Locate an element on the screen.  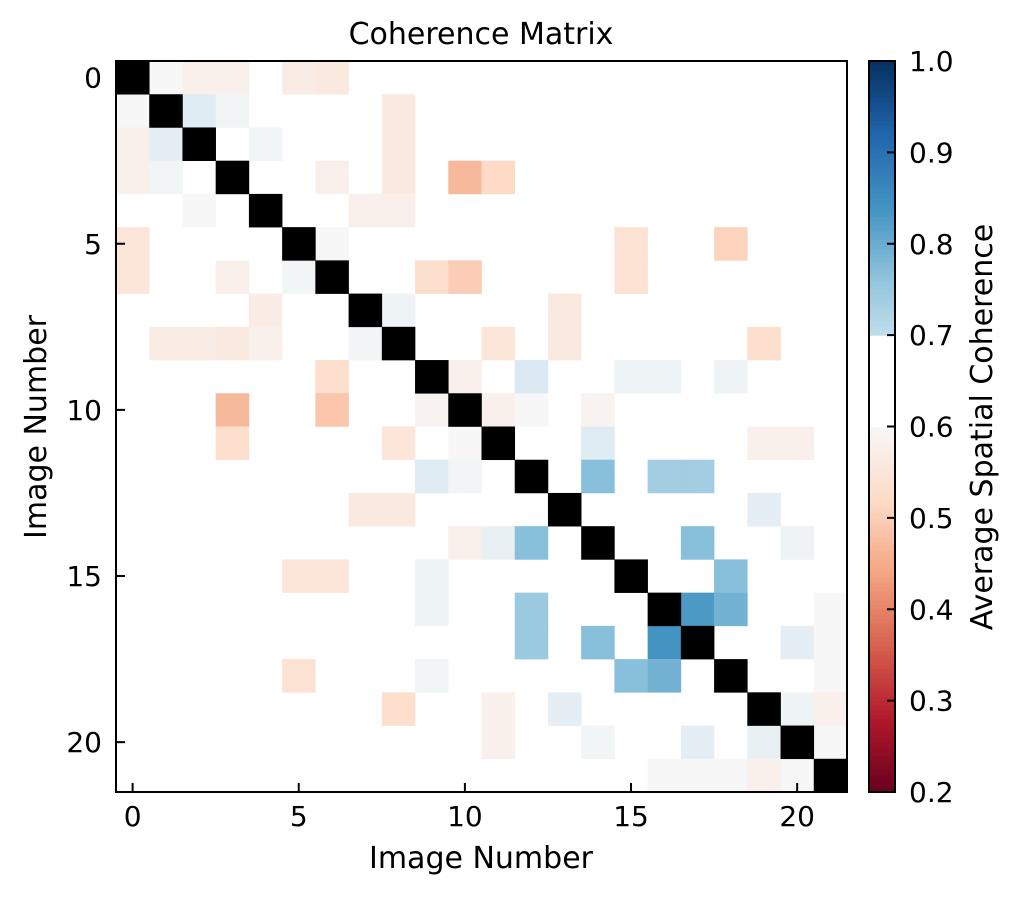
y-axis-ticks: 0 5 10 15 20 is located at coordinates (95, 410).